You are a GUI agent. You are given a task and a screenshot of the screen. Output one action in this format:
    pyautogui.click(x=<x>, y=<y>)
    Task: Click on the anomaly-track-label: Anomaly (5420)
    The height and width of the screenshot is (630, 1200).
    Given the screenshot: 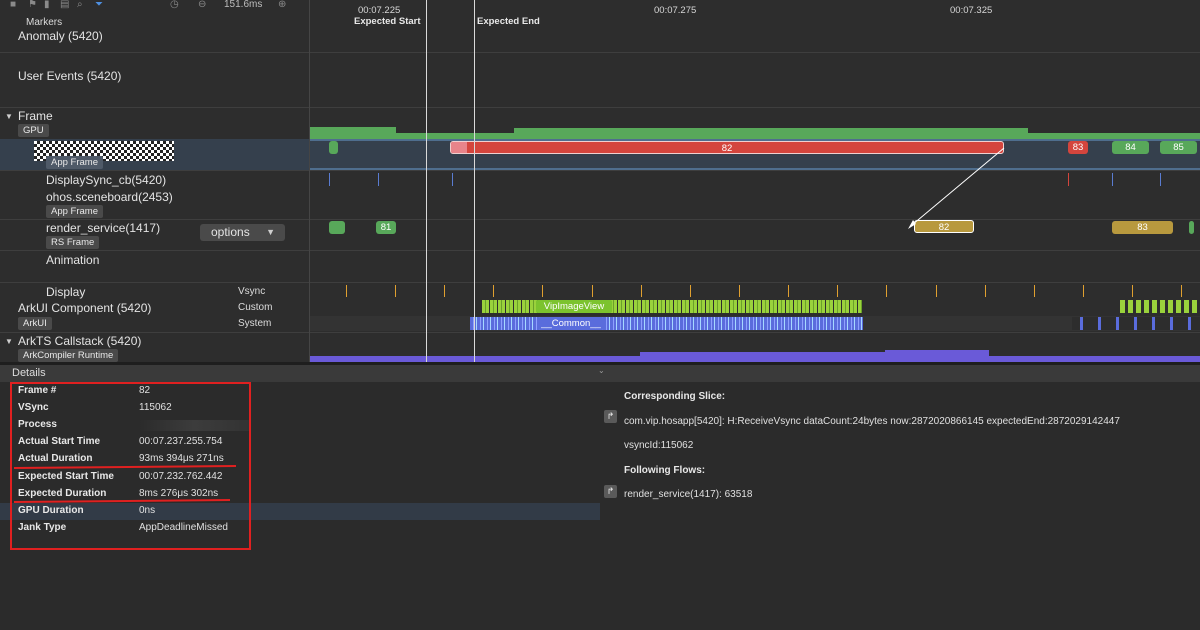 What is the action you would take?
    pyautogui.click(x=60, y=36)
    